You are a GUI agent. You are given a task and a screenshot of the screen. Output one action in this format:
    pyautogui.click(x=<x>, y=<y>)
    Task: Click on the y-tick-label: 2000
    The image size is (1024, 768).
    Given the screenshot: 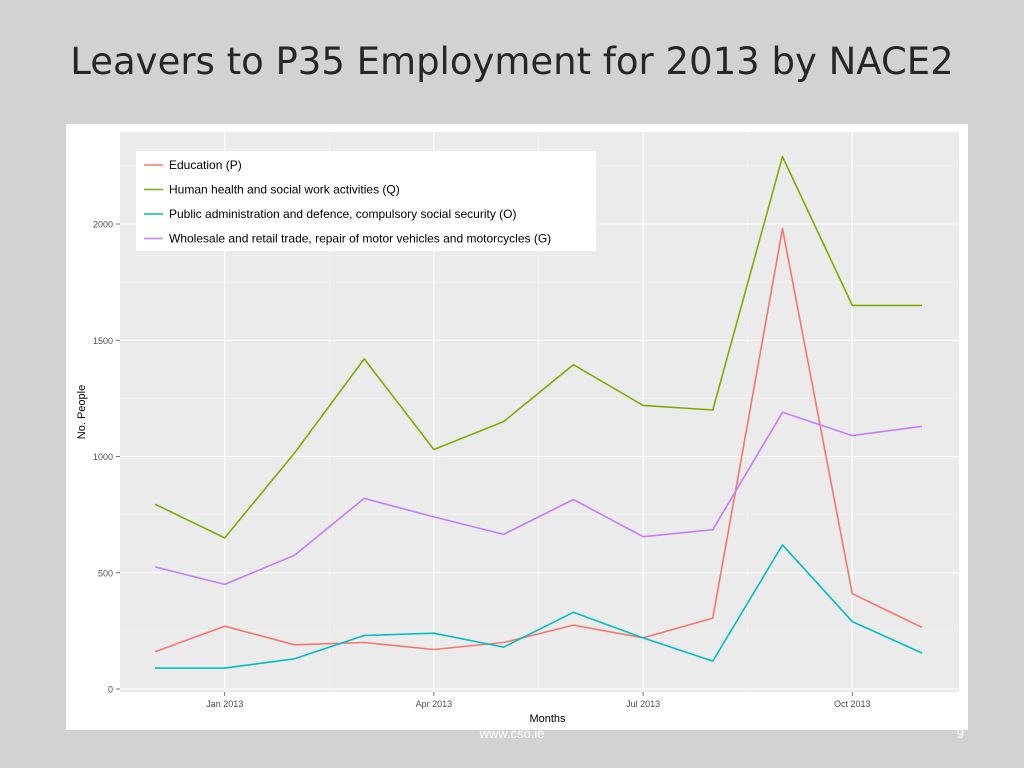 What is the action you would take?
    pyautogui.click(x=103, y=225)
    